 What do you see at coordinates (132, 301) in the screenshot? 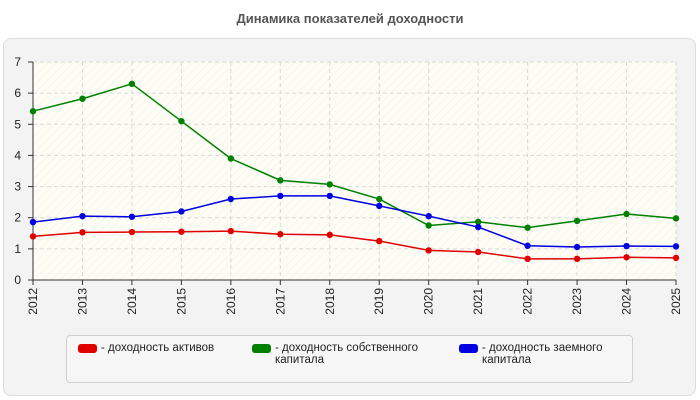
I see `x-tick-label: 2014` at bounding box center [132, 301].